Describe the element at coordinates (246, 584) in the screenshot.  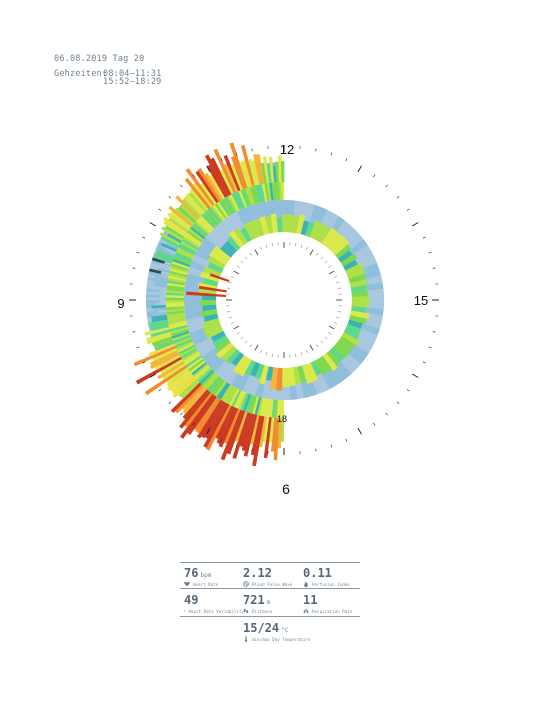
I see `pulse-icon` at that location.